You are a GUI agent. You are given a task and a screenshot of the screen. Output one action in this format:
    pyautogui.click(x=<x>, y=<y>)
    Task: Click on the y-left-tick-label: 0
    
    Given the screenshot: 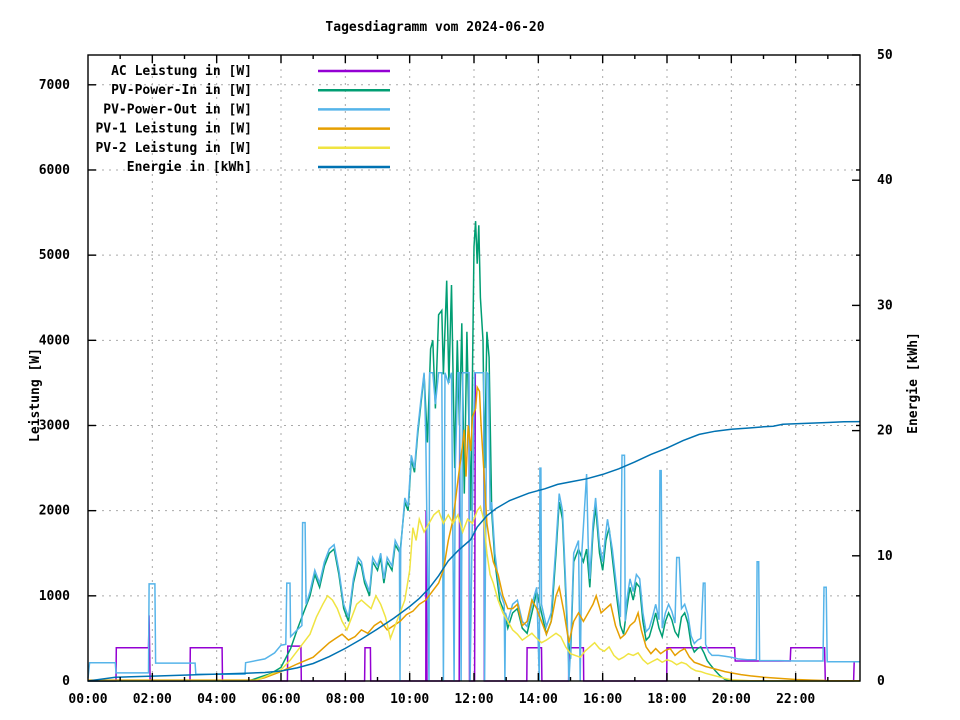 What is the action you would take?
    pyautogui.click(x=66, y=681)
    